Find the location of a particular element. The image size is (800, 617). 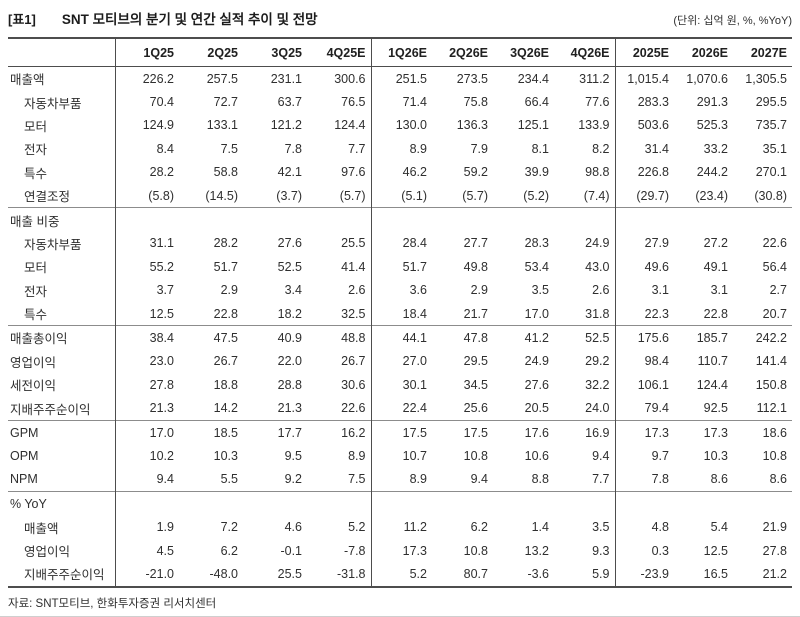

row-label: OPM is located at coordinates (62, 456).